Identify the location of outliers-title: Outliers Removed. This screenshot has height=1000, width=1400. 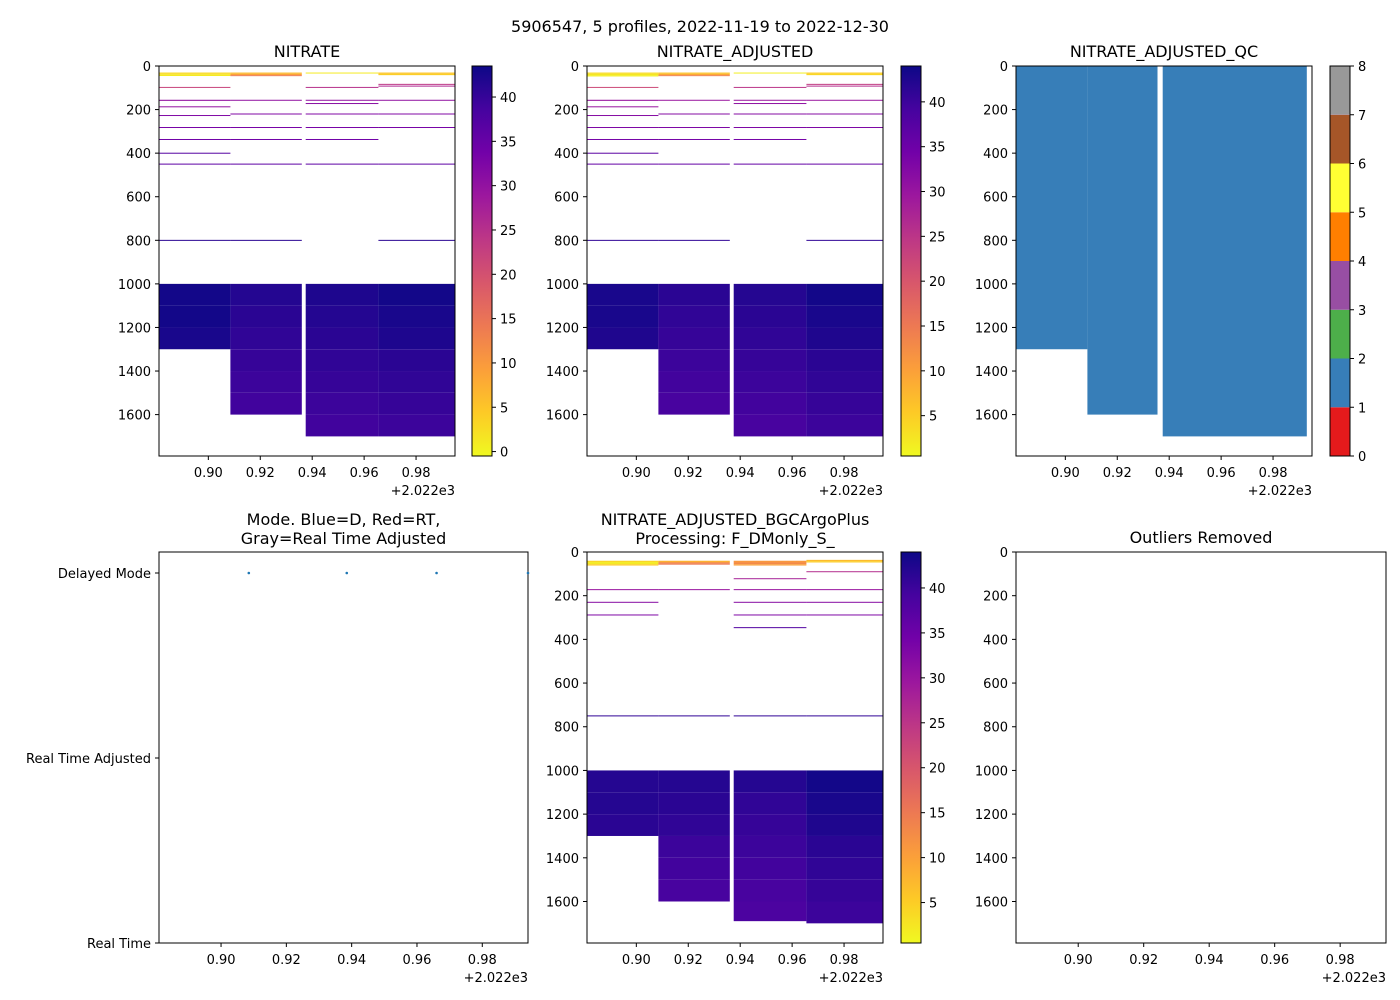
(1201, 537).